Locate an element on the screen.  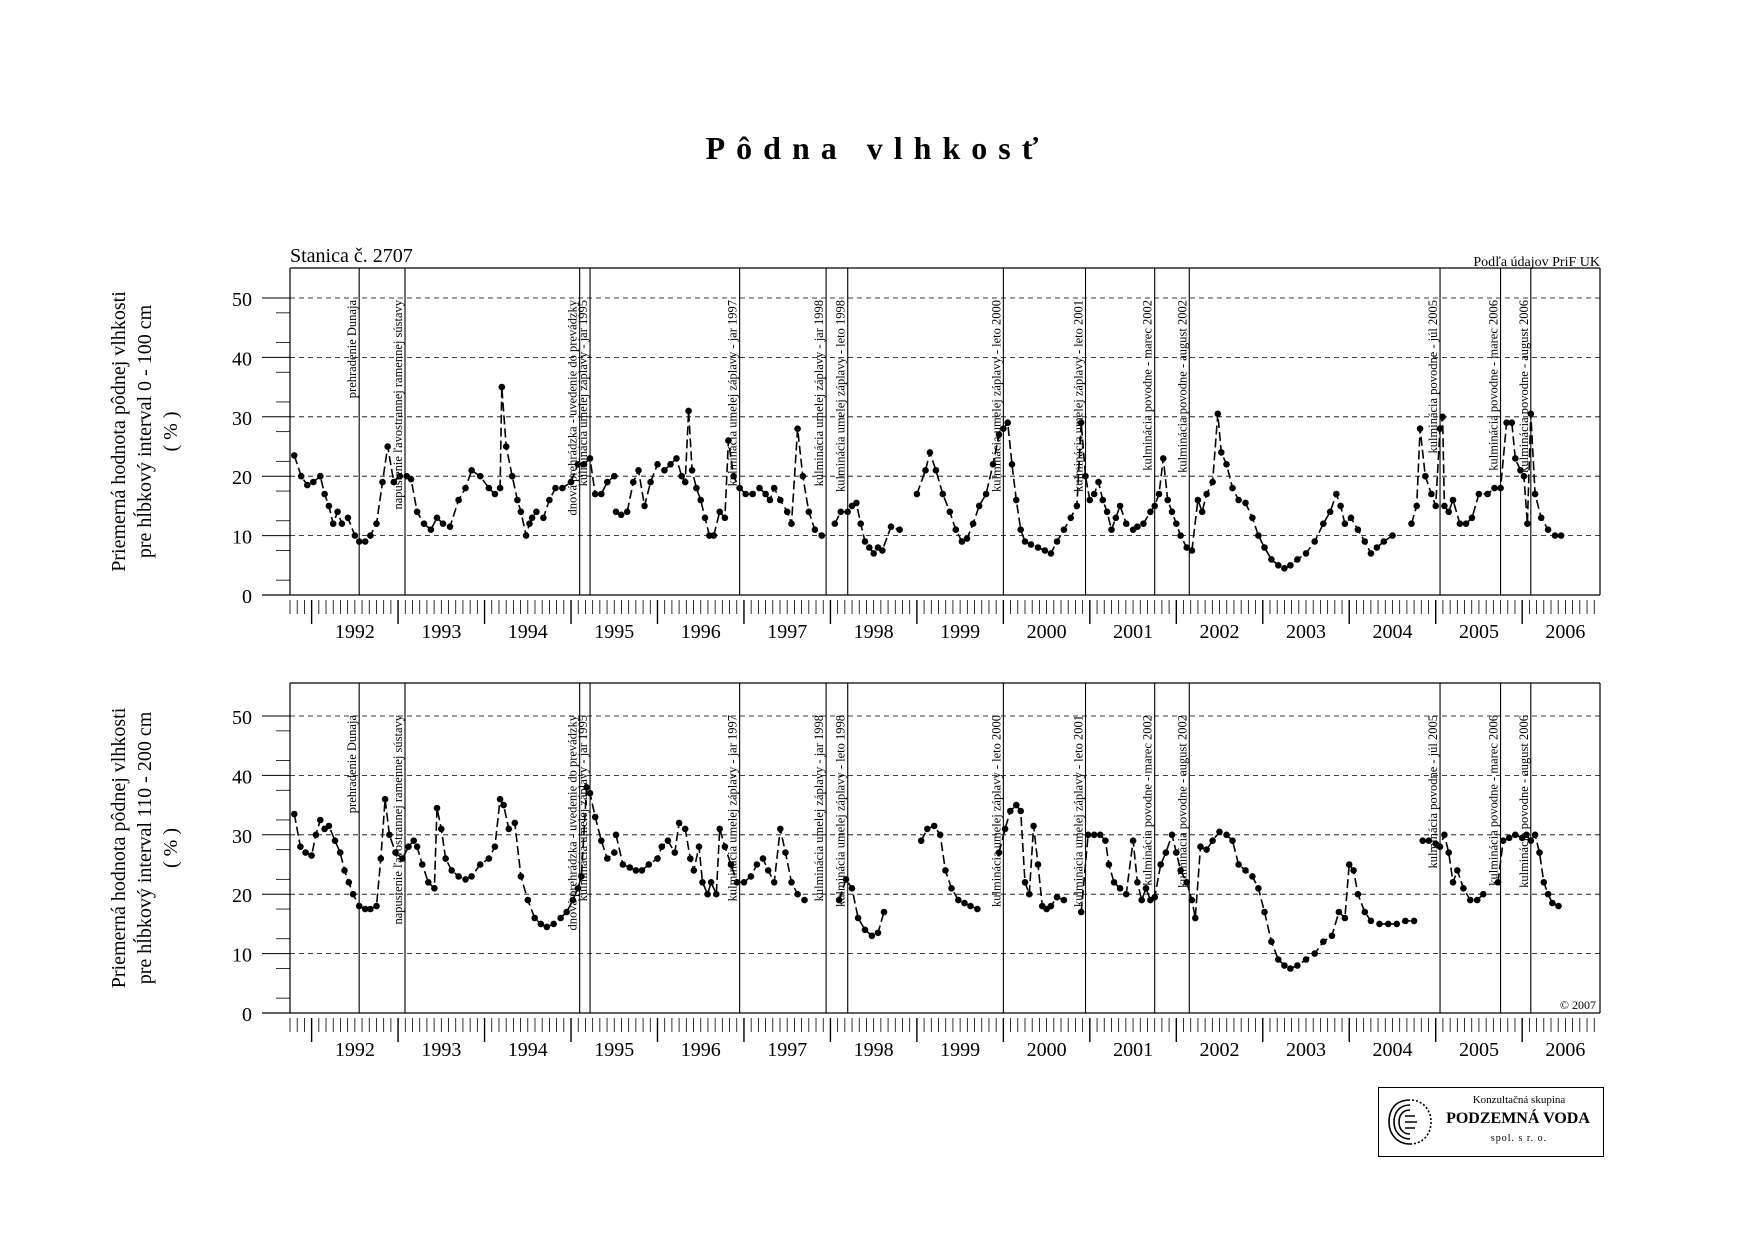
x-tick-label: 1995 is located at coordinates (614, 632).